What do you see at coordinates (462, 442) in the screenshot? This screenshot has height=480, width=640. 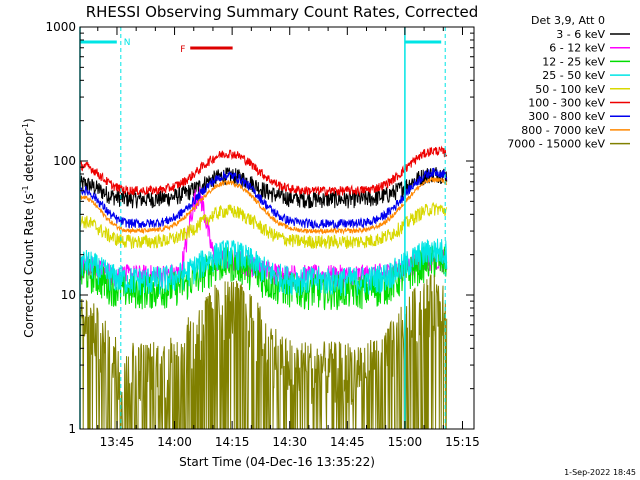 I see `x-tick-label: 15:15` at bounding box center [462, 442].